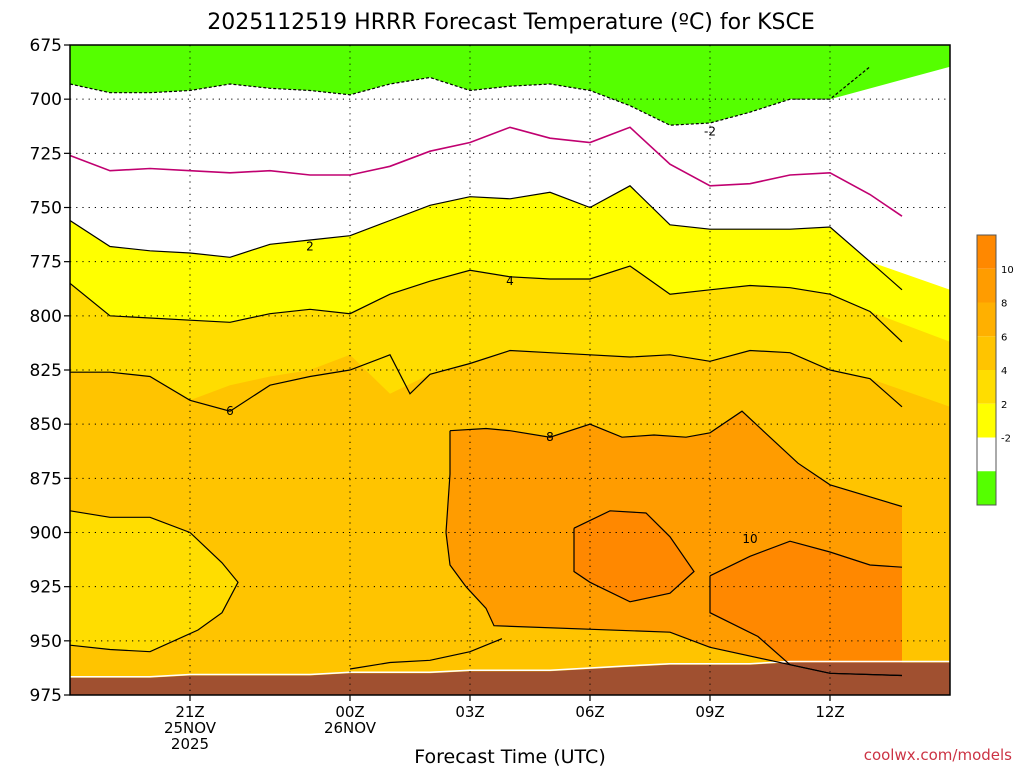  I want to click on y-tick-label-11: 950, so click(46, 642).